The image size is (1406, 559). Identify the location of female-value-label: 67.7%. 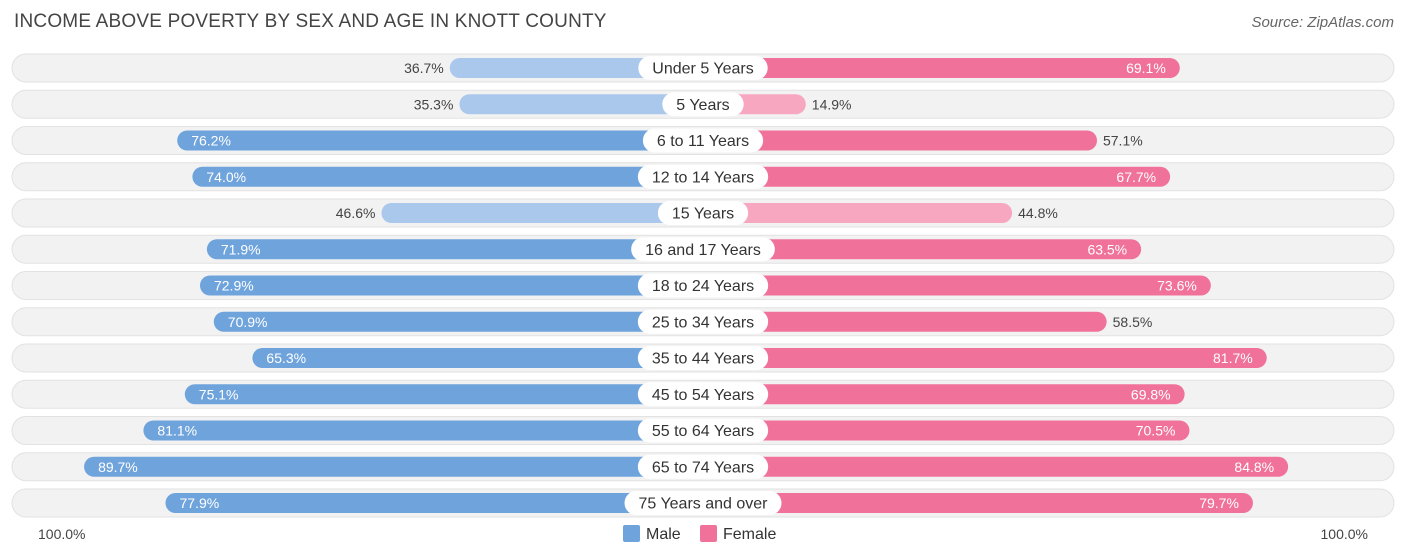
(1136, 177).